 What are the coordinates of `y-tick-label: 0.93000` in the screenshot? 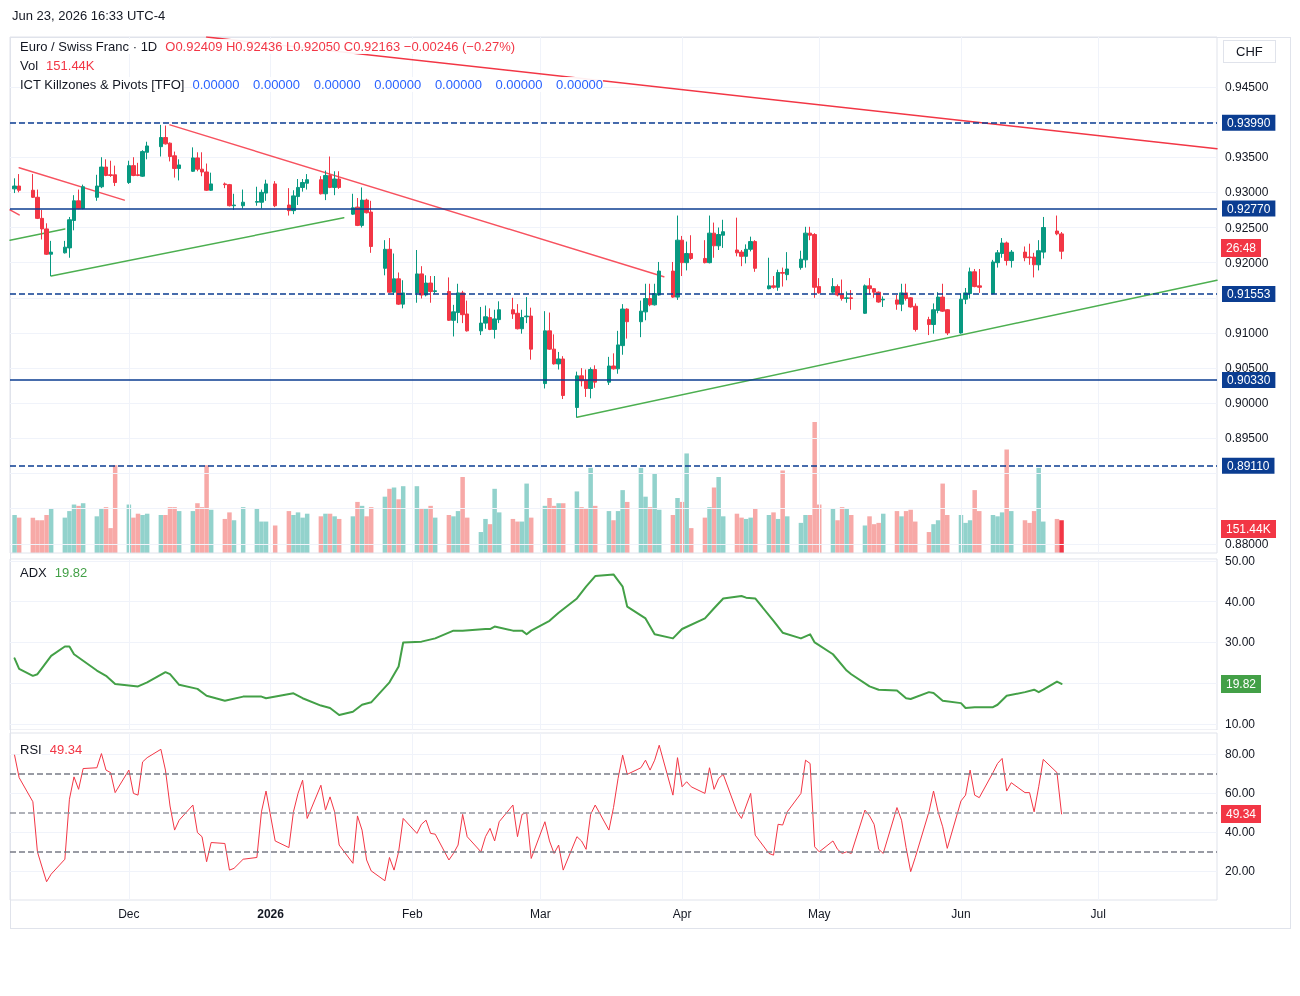 It's located at (1247, 192).